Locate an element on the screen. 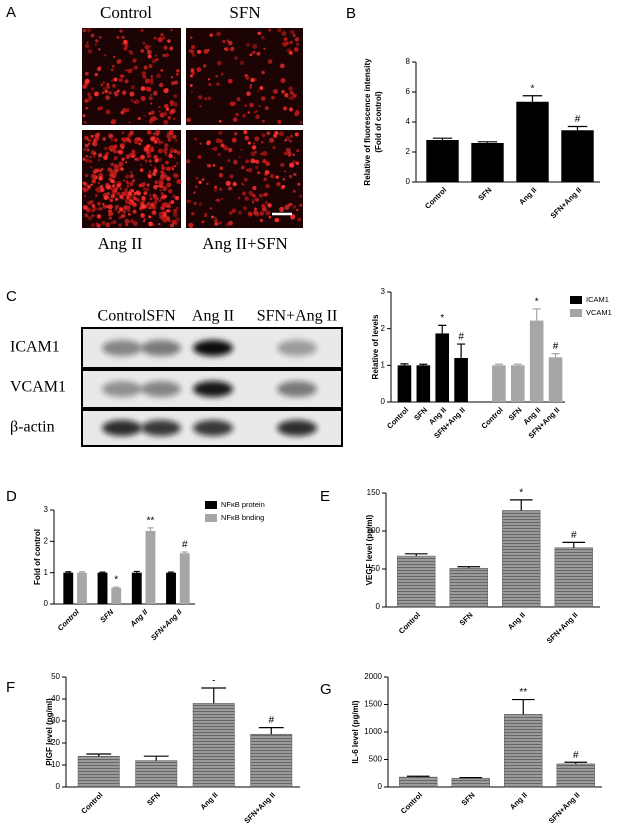 This screenshot has height=839, width=622. panel-label: B is located at coordinates (351, 13).